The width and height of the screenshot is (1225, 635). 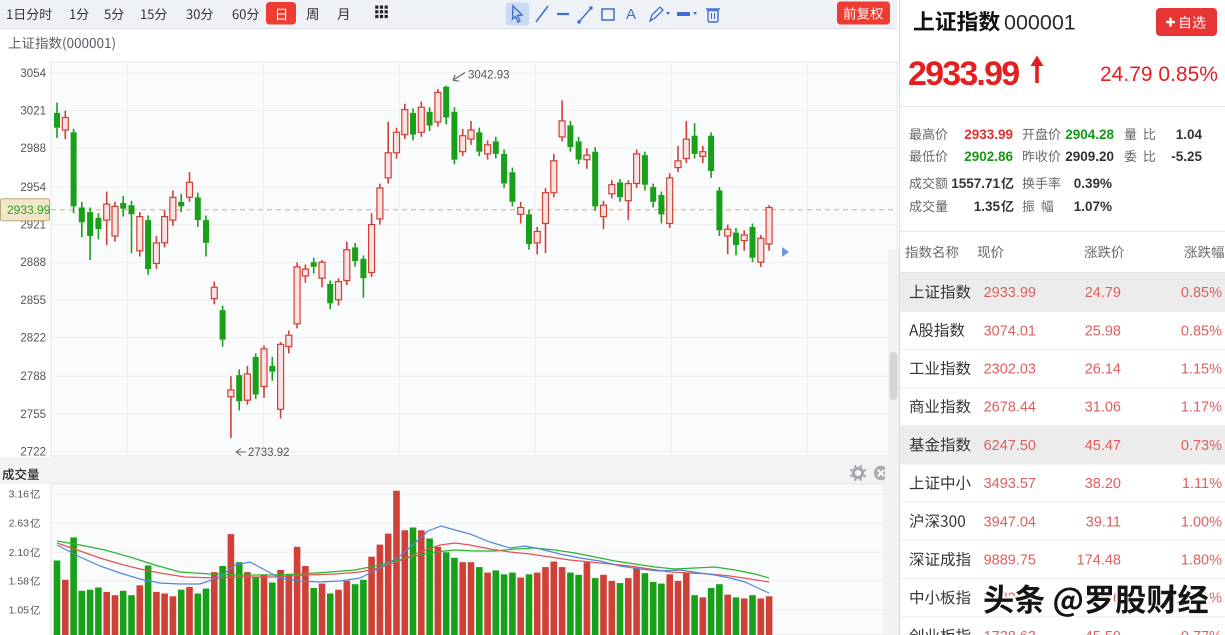 What do you see at coordinates (1159, 74) in the screenshot?
I see `svg-text: 24.79 0.85%` at bounding box center [1159, 74].